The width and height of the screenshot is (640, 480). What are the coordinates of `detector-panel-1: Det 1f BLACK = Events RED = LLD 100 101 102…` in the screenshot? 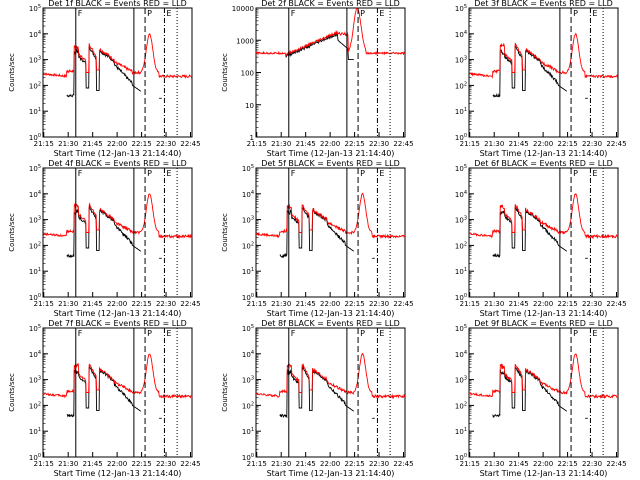 It's located at (104, 79).